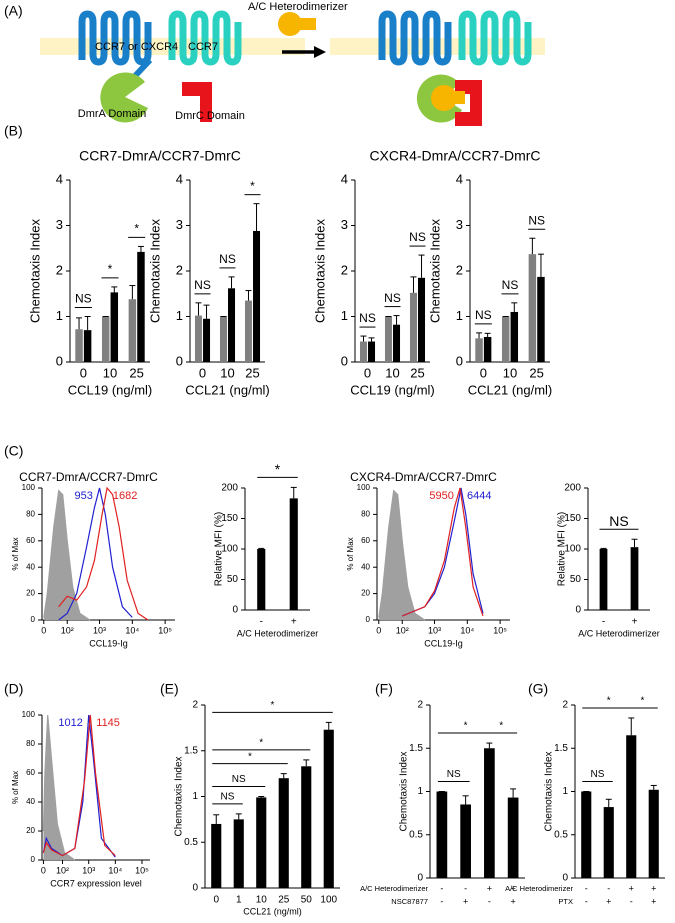  I want to click on y-tick-label: 3, so click(179, 224).